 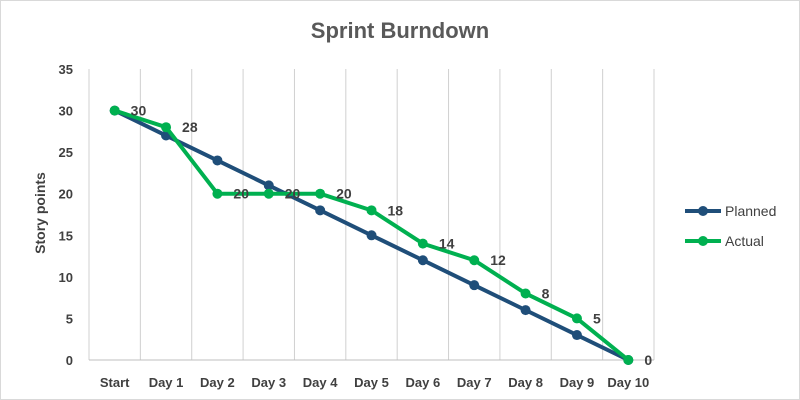 I want to click on legend-label-planned: Planned, so click(x=750, y=211).